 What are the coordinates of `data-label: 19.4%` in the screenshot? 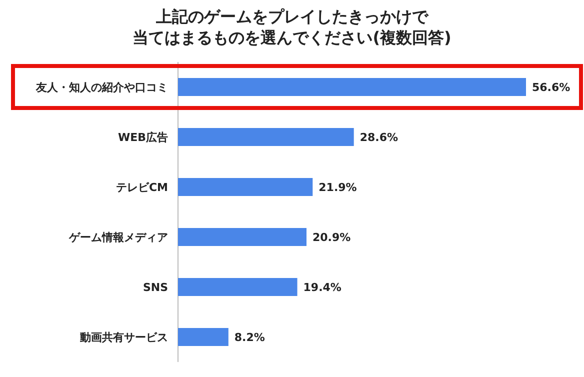 It's located at (322, 287).